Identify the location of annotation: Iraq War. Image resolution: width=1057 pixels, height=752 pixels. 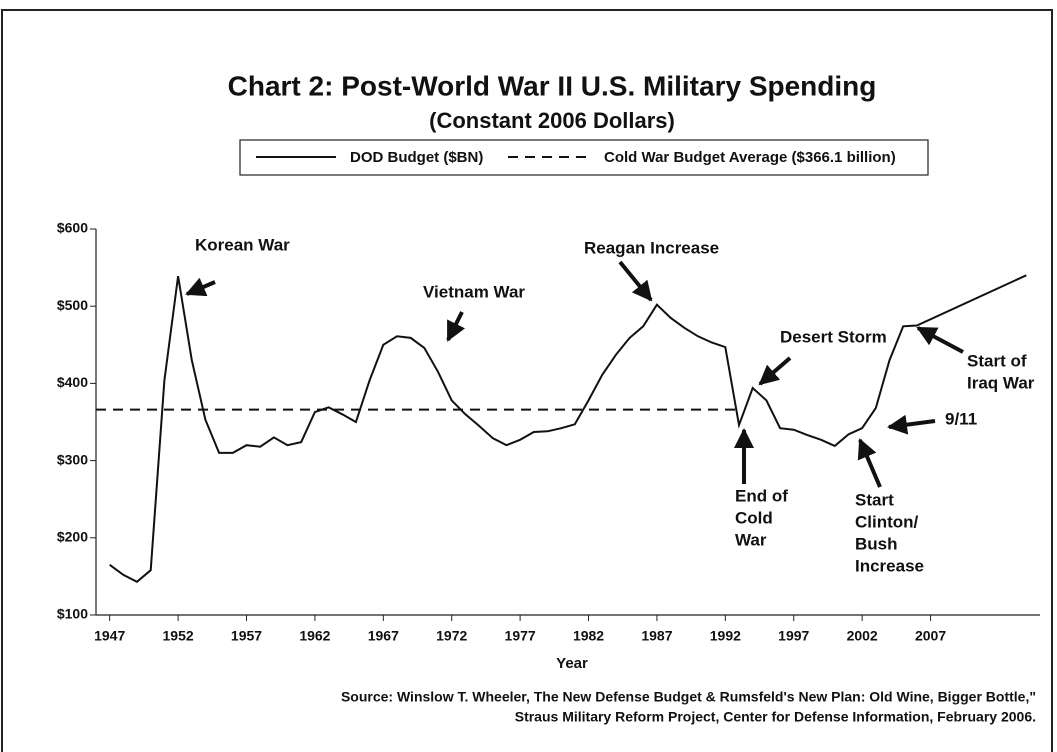
(1001, 382).